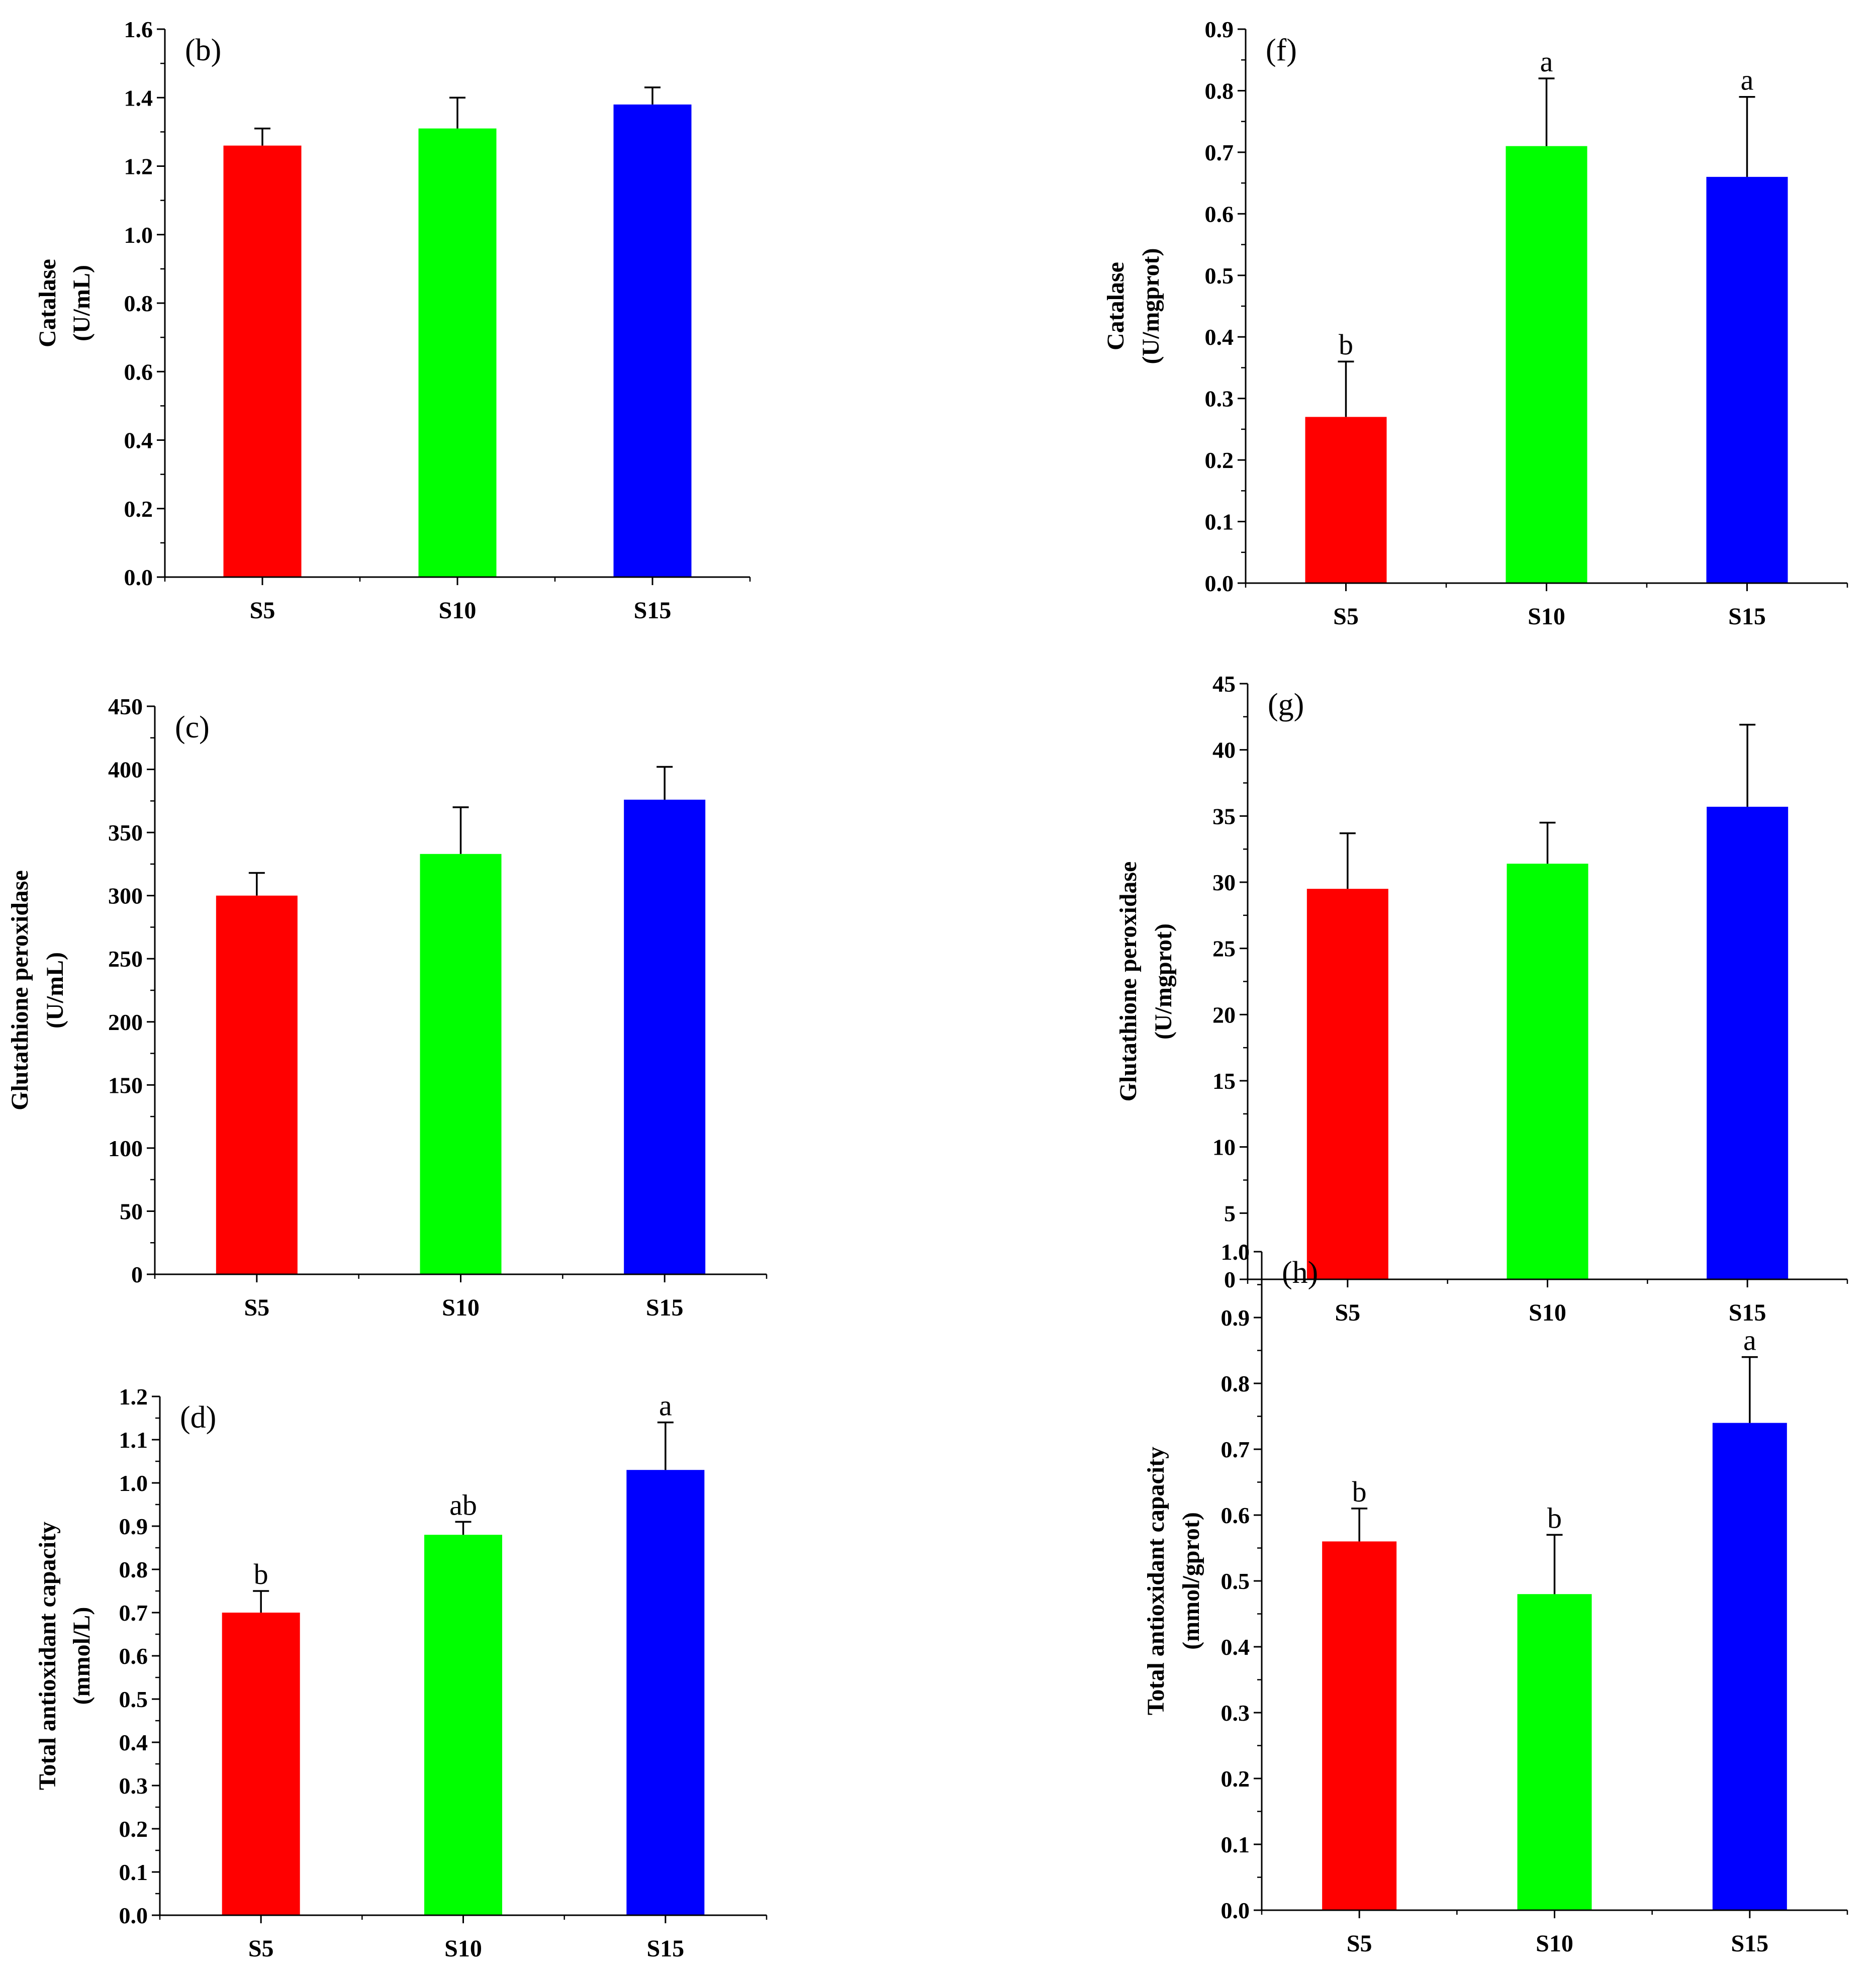 Image resolution: width=1876 pixels, height=1967 pixels. Describe the element at coordinates (1750, 1340) in the screenshot. I see `chart5-significance-S15: a` at that location.